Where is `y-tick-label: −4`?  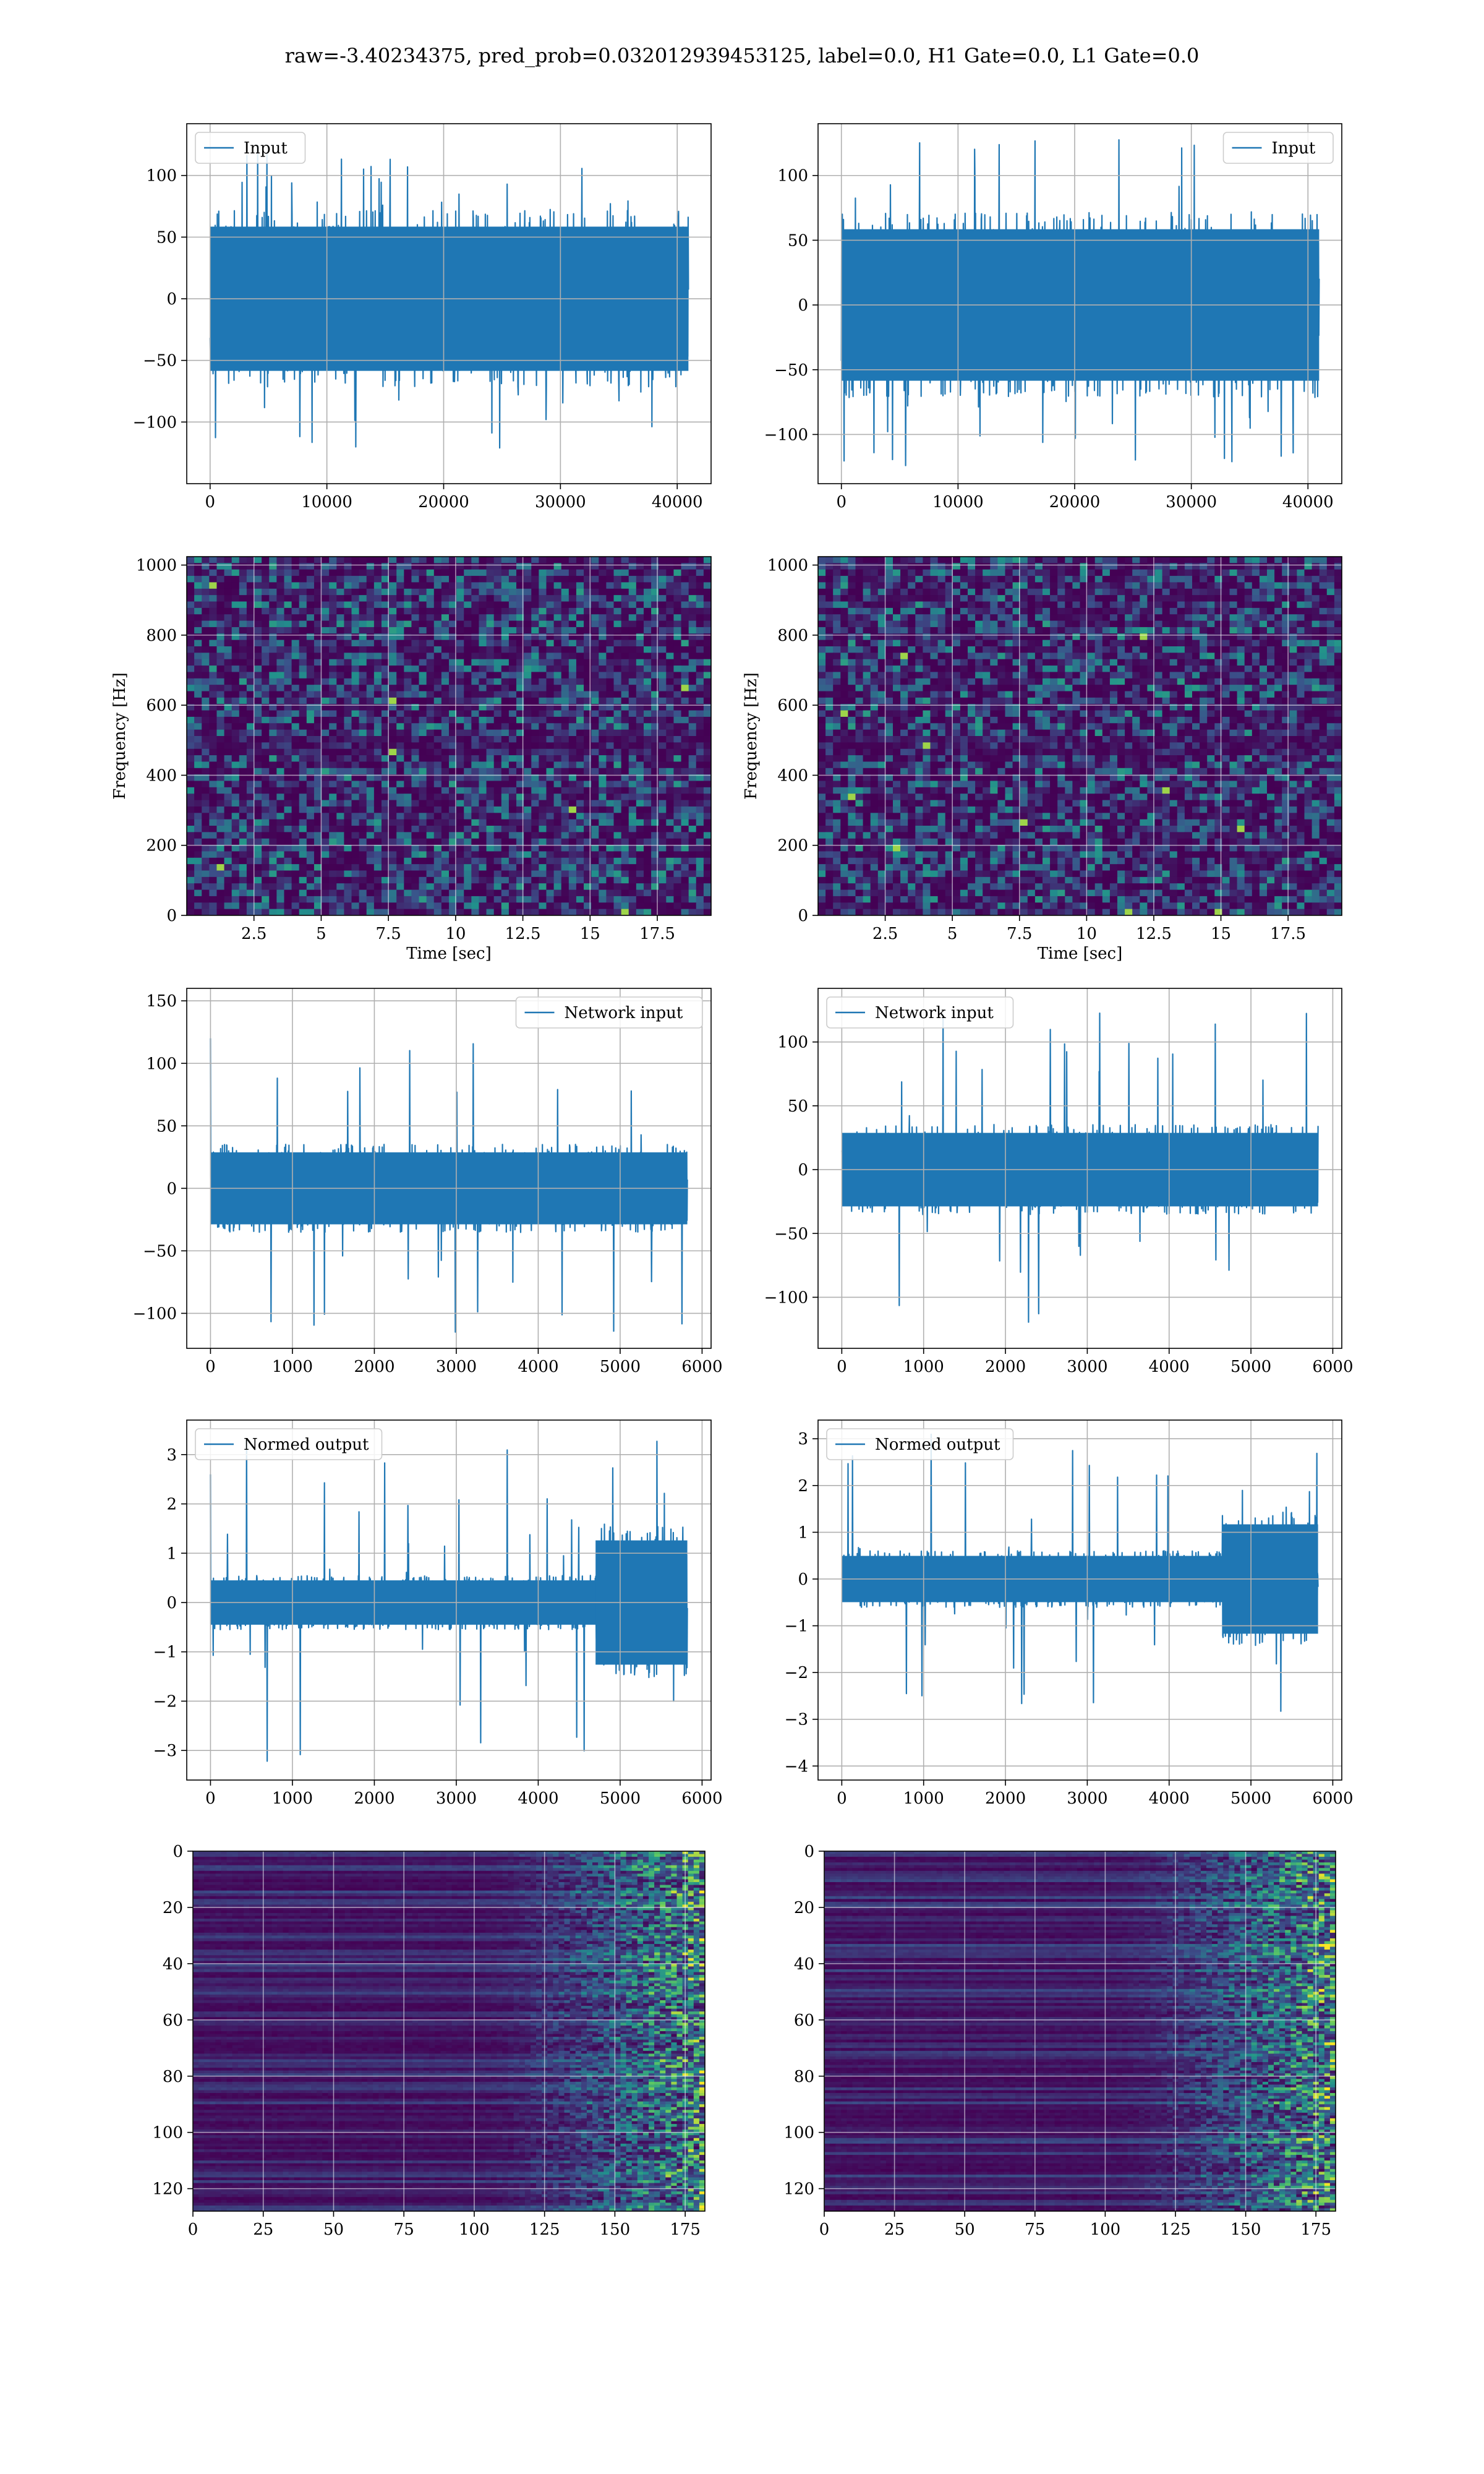
y-tick-label: −4 is located at coordinates (796, 1766).